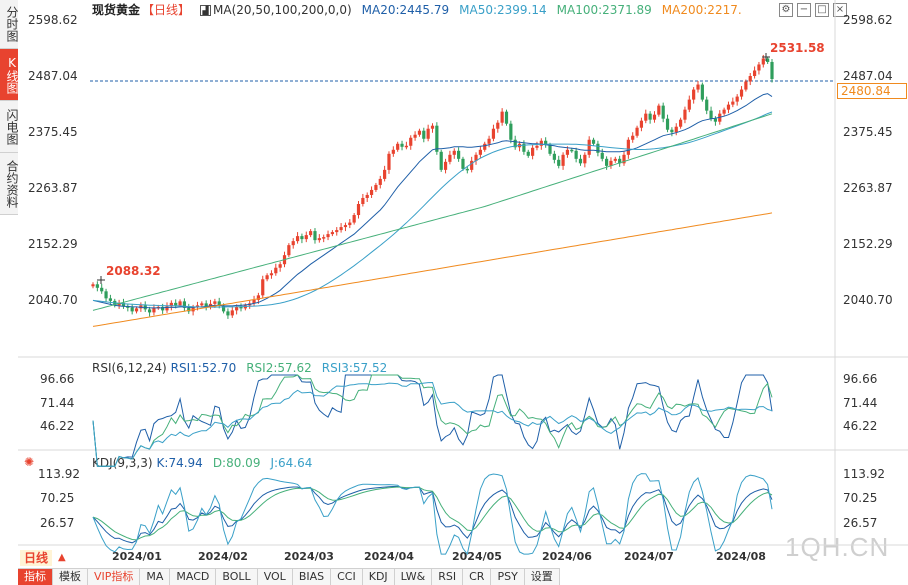 The image size is (908, 585). I want to click on rsi-params: RSI(6,12,24), so click(129, 368).